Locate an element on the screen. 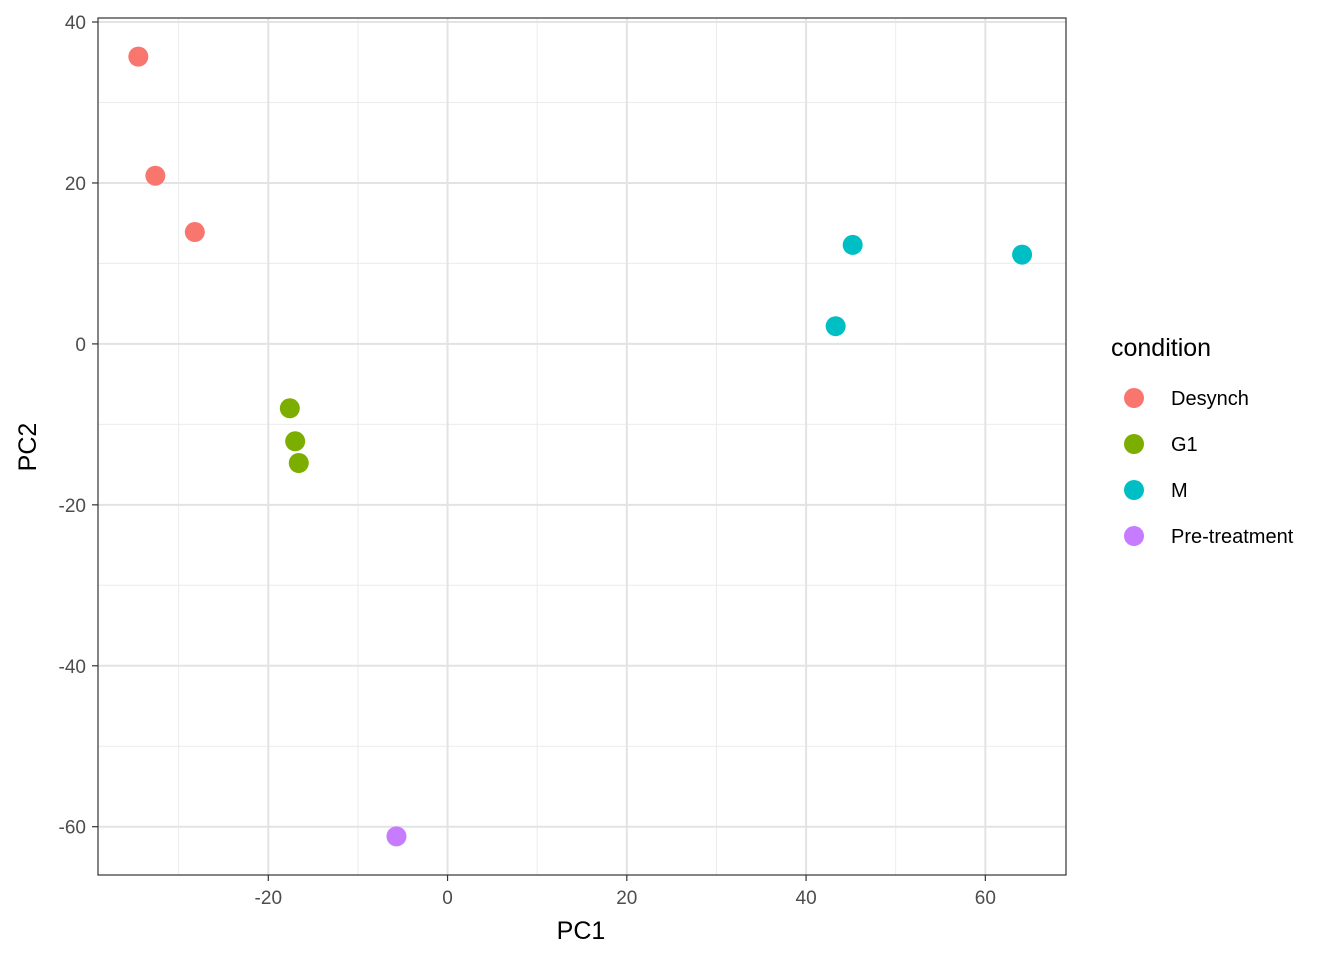  y-tick-label: -20 is located at coordinates (72, 506).